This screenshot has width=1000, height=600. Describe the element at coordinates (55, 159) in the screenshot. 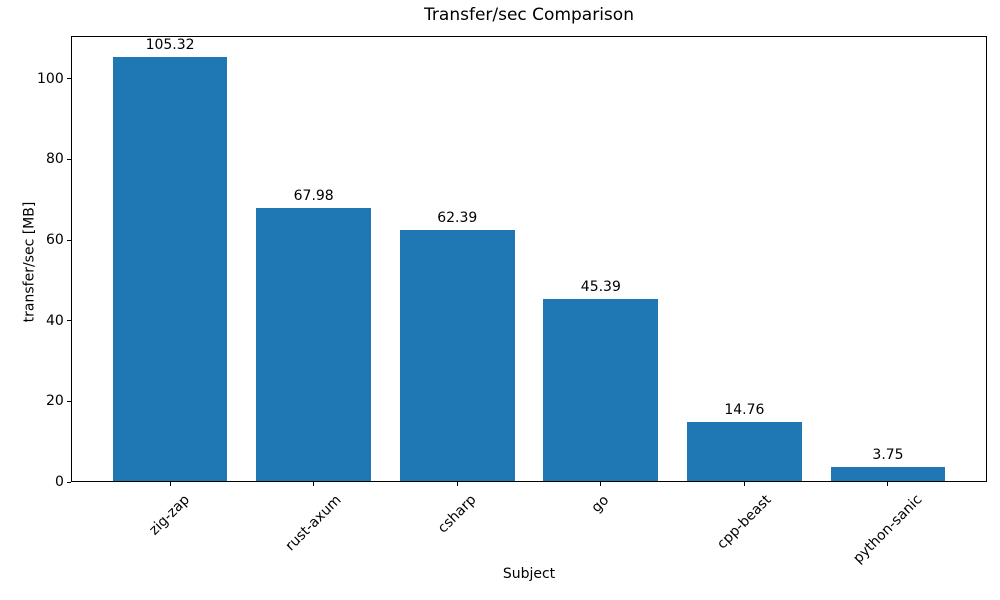

I see `y-tick-label: 80` at that location.